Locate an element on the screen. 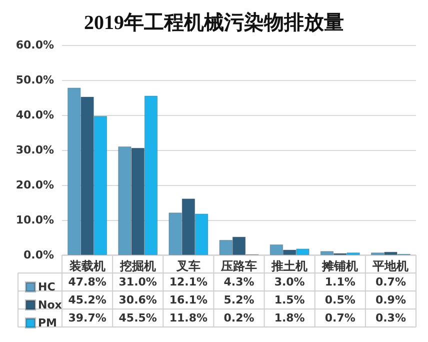 The height and width of the screenshot is (342, 428). x-tick-label: 摊铺机 is located at coordinates (339, 266).